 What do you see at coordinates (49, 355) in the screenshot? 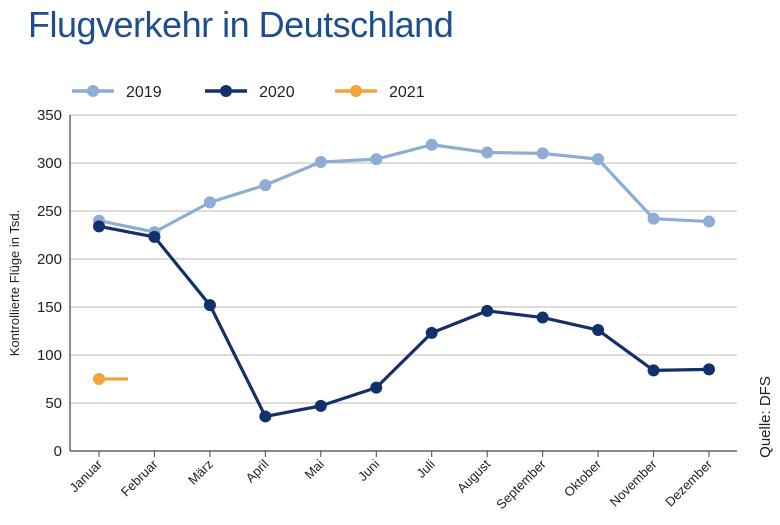
I see `y-tick-label: 100` at bounding box center [49, 355].